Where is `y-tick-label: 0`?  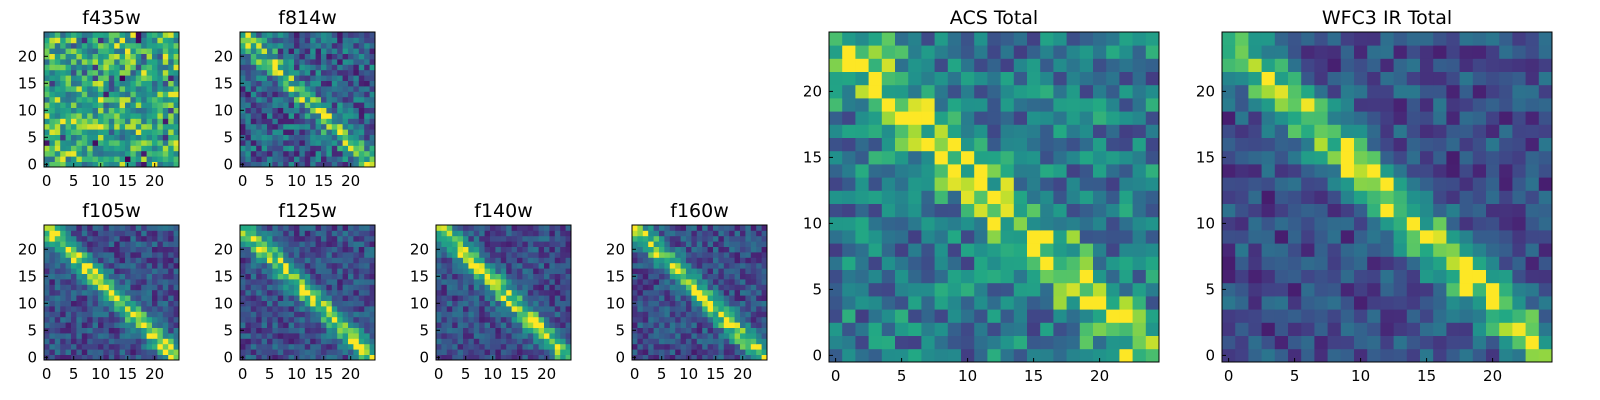 y-tick-label: 0 is located at coordinates (424, 357).